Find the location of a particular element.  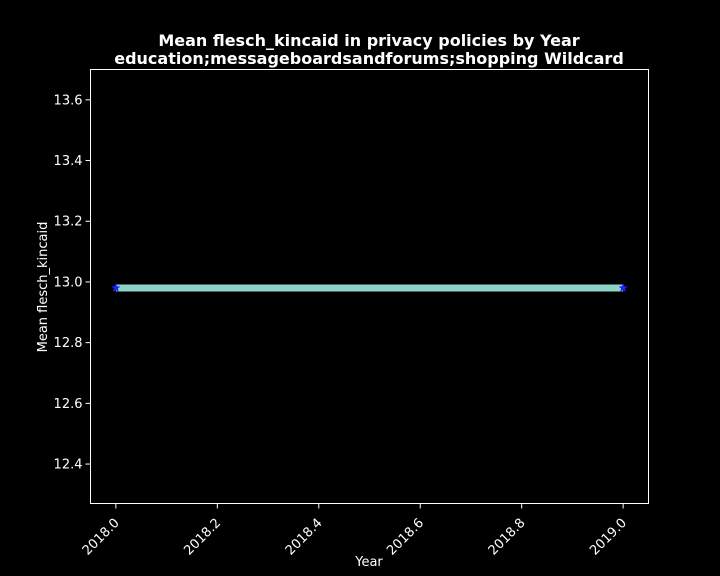

x-tick-label: 2018.2 is located at coordinates (202, 537).